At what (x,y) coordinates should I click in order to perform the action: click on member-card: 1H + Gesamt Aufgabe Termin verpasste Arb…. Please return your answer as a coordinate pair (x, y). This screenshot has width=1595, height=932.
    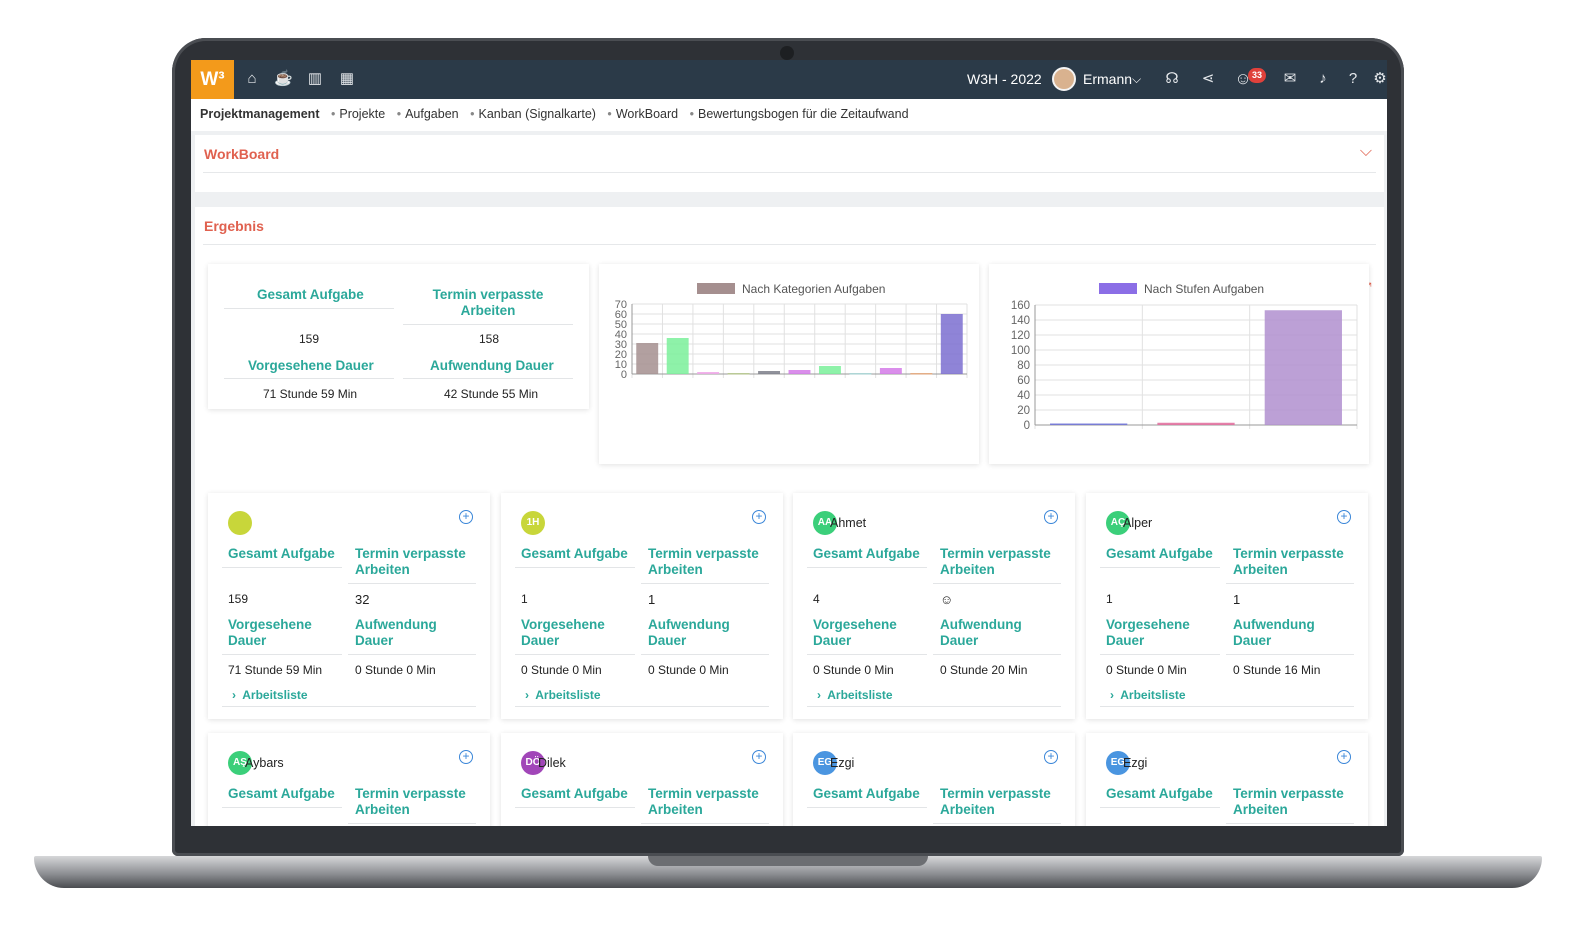
    Looking at the image, I should click on (642, 606).